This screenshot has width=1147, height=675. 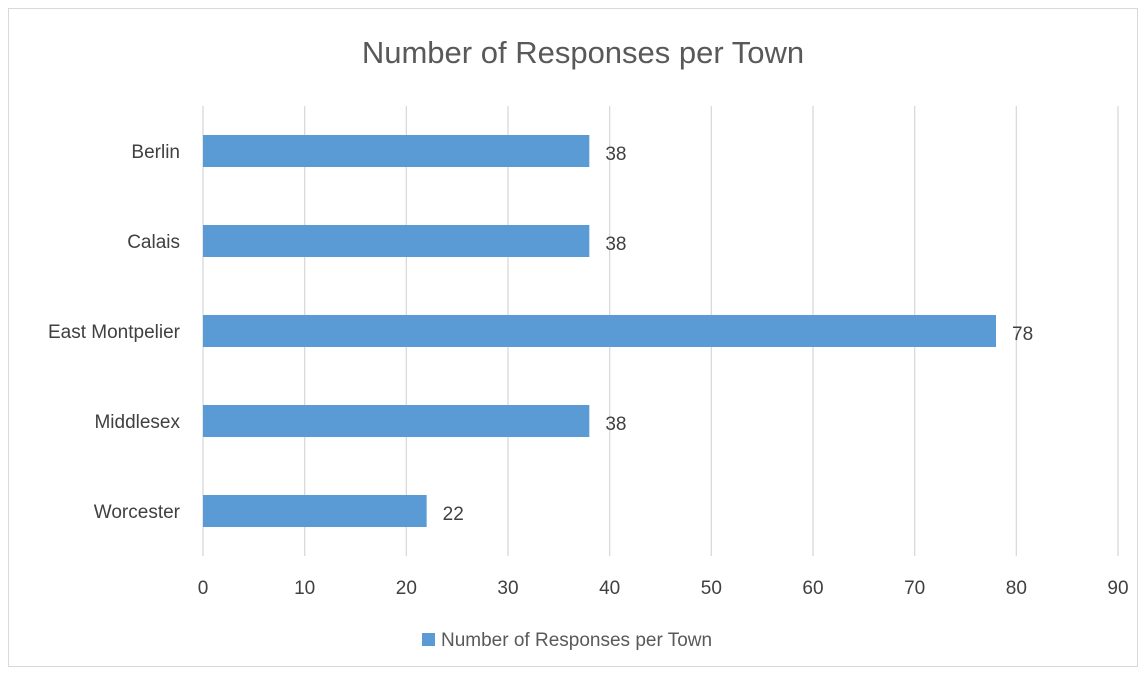 I want to click on x-tick-label: 60, so click(x=812, y=588).